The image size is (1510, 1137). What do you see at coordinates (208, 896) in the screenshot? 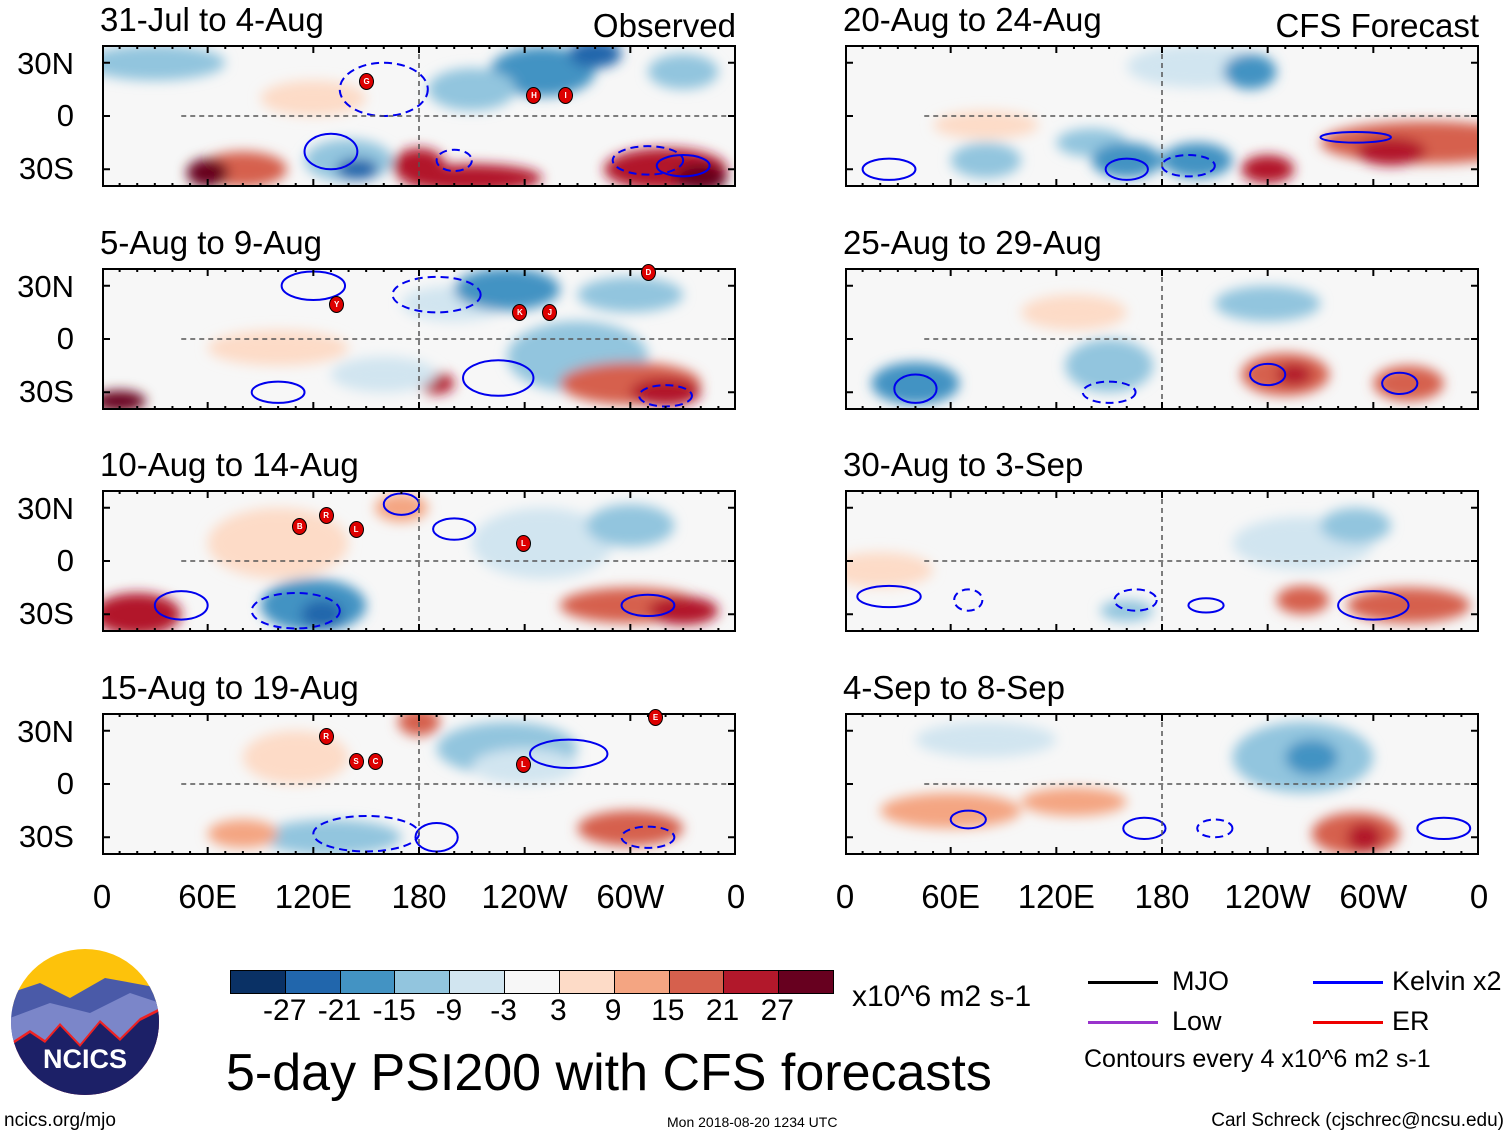
I see `lon-label: 60E` at bounding box center [208, 896].